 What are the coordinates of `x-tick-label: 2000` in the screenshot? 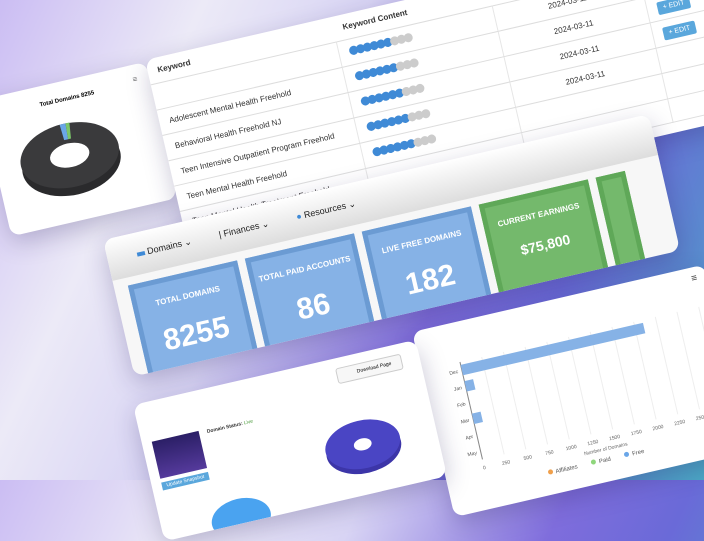 It's located at (658, 428).